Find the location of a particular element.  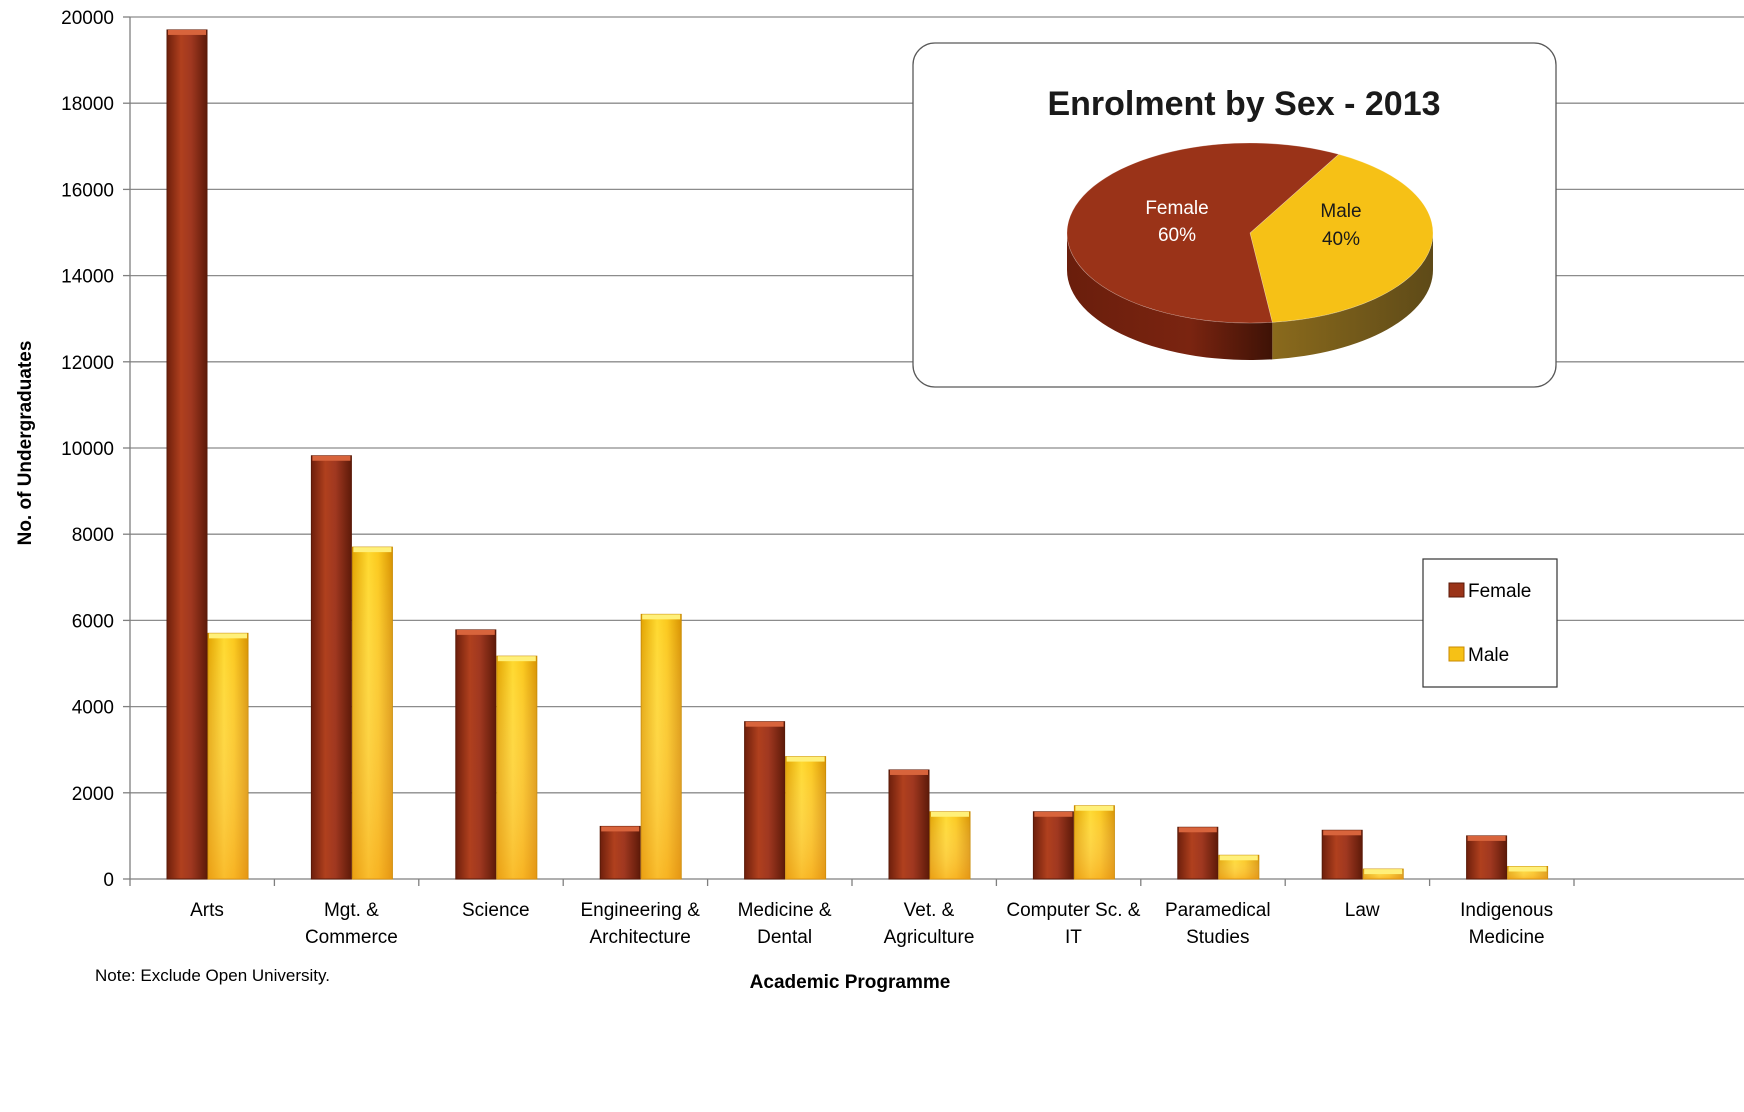

x-tick-label: Agriculture is located at coordinates (929, 937).